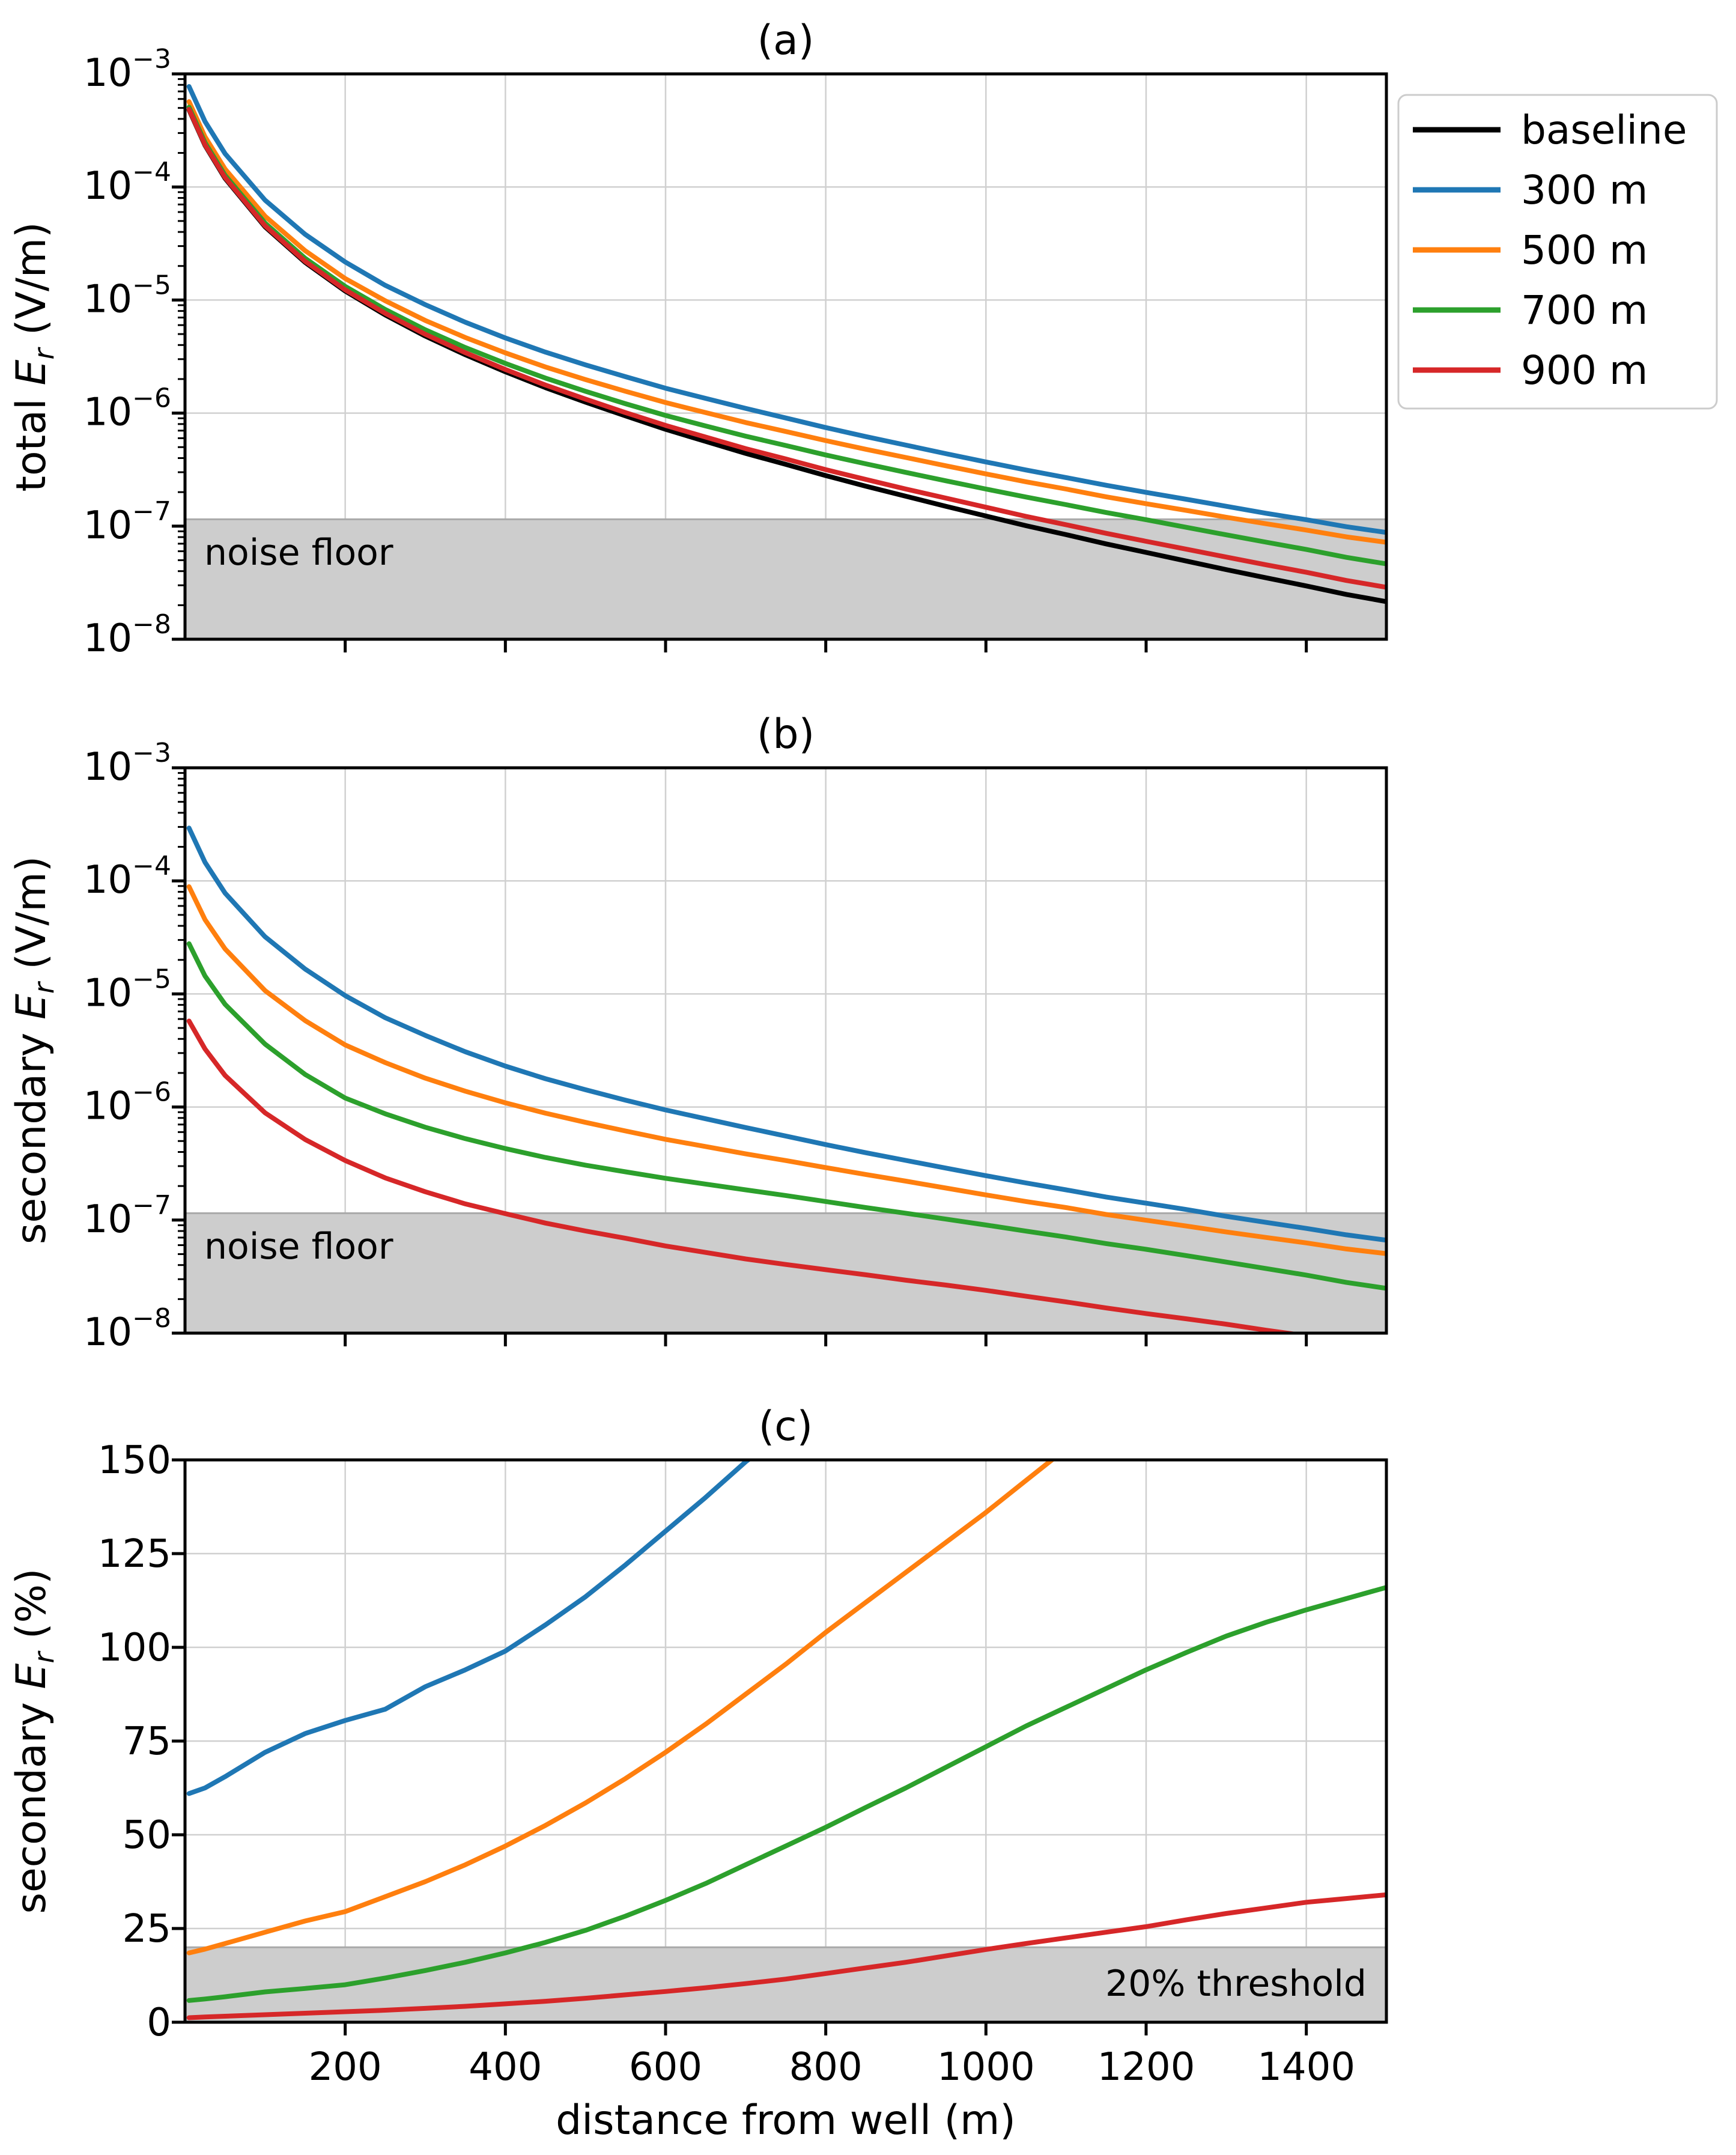 Image resolution: width=1736 pixels, height=2155 pixels. I want to click on curve-900m-b, so click(745, 1175).